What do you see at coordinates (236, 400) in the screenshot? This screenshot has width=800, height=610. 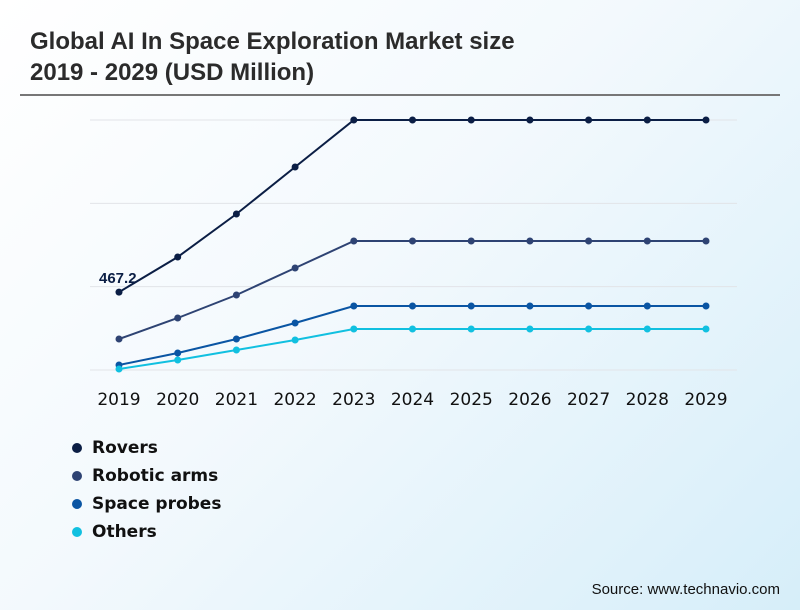 I see `x-tick-label: 2021` at bounding box center [236, 400].